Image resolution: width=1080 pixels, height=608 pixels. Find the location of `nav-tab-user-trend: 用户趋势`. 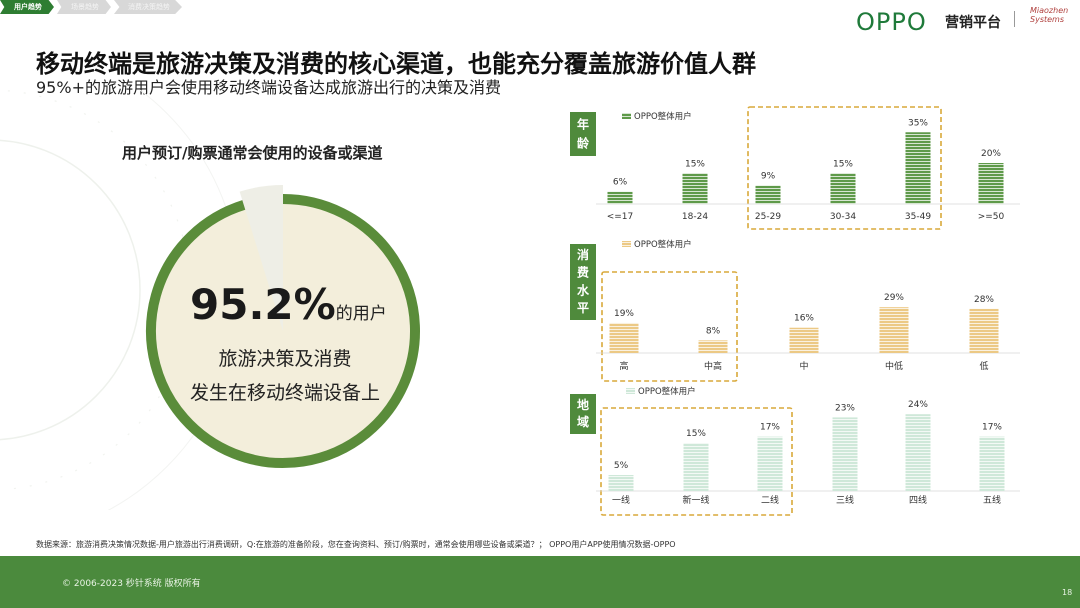

nav-tab-user-trend: 用户趋势 is located at coordinates (27, 7).